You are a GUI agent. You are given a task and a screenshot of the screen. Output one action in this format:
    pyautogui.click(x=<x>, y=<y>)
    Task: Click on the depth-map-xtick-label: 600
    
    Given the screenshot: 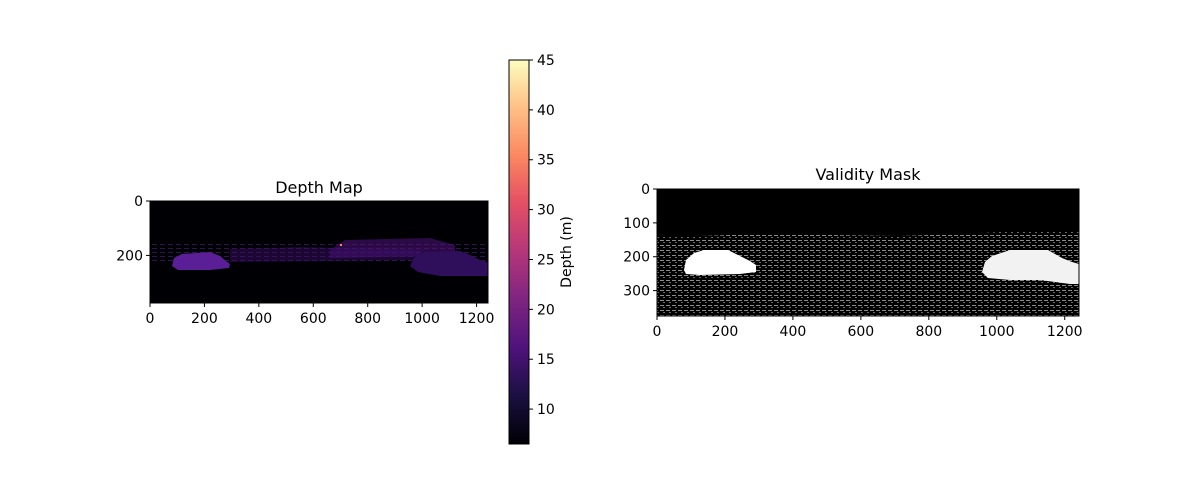 What is the action you would take?
    pyautogui.click(x=313, y=319)
    